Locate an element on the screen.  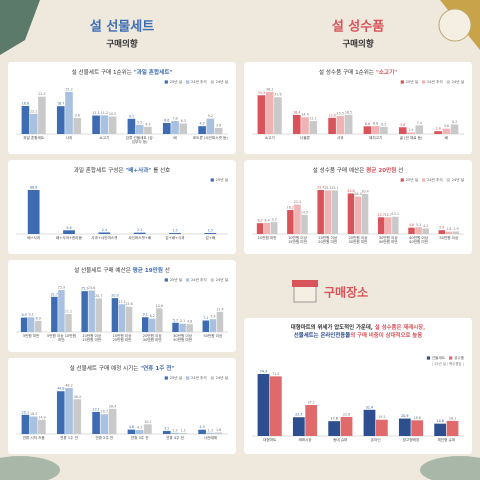
place-title: 구매장소 is located at coordinates (346, 292).